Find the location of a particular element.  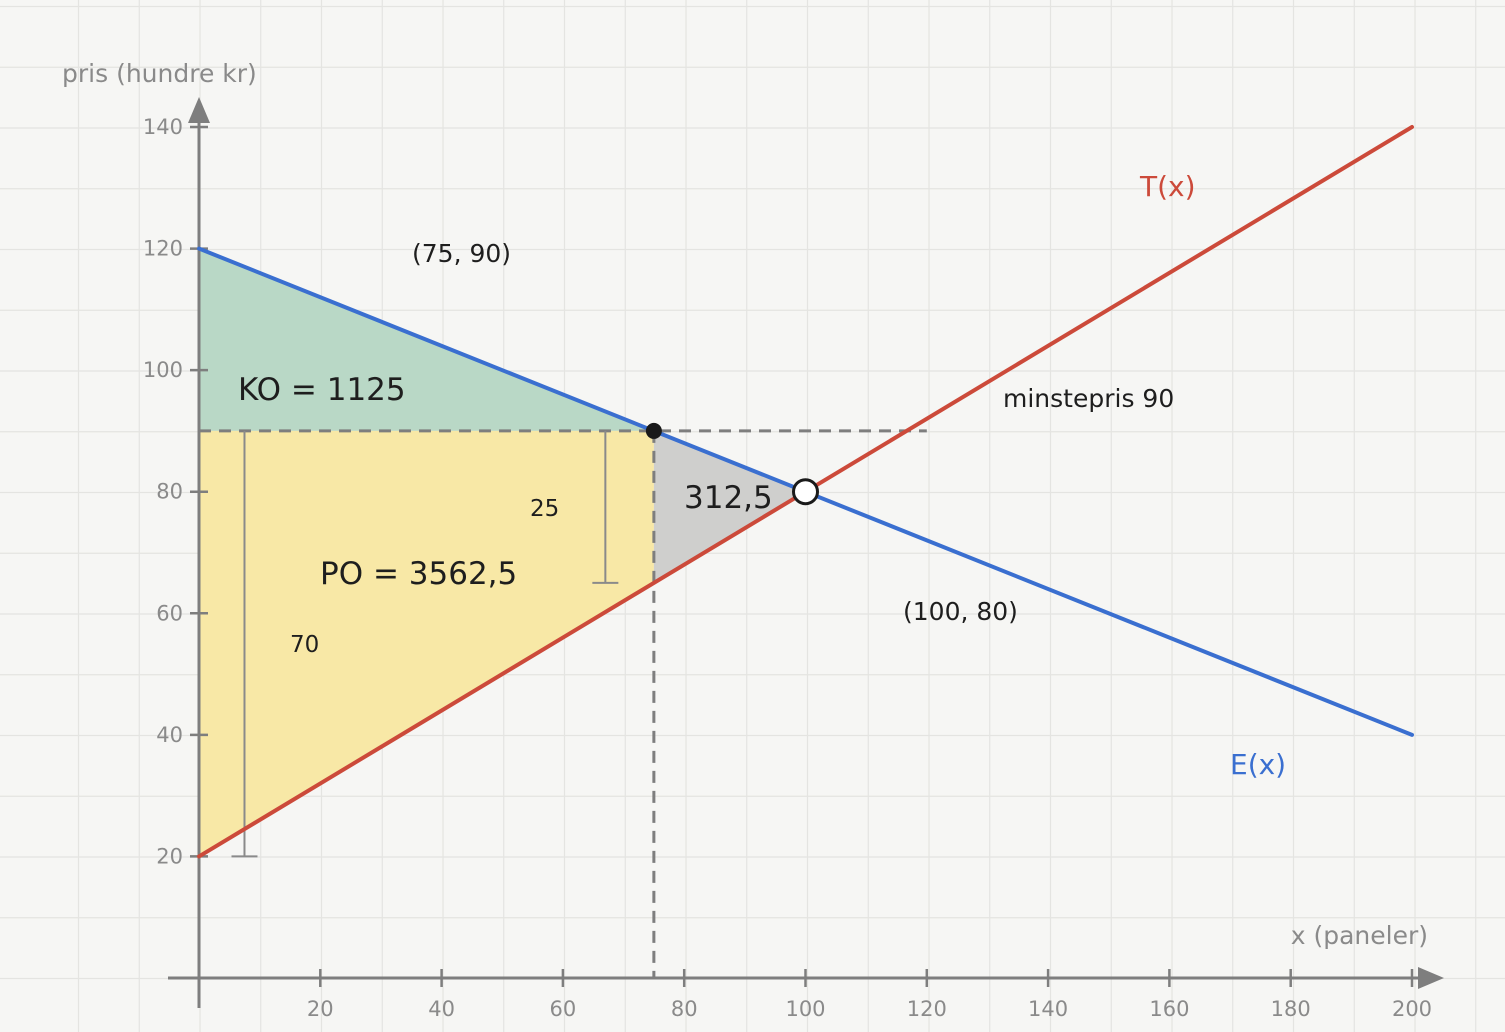

po-area is located at coordinates (426, 643).